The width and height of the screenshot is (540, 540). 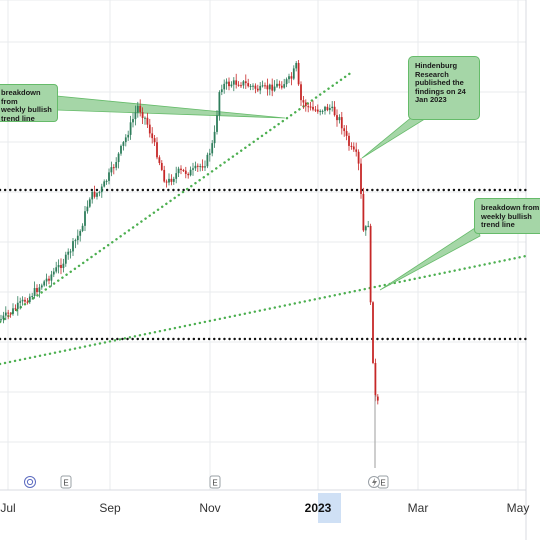 What do you see at coordinates (30, 482) in the screenshot?
I see `dividend-circle-icon` at bounding box center [30, 482].